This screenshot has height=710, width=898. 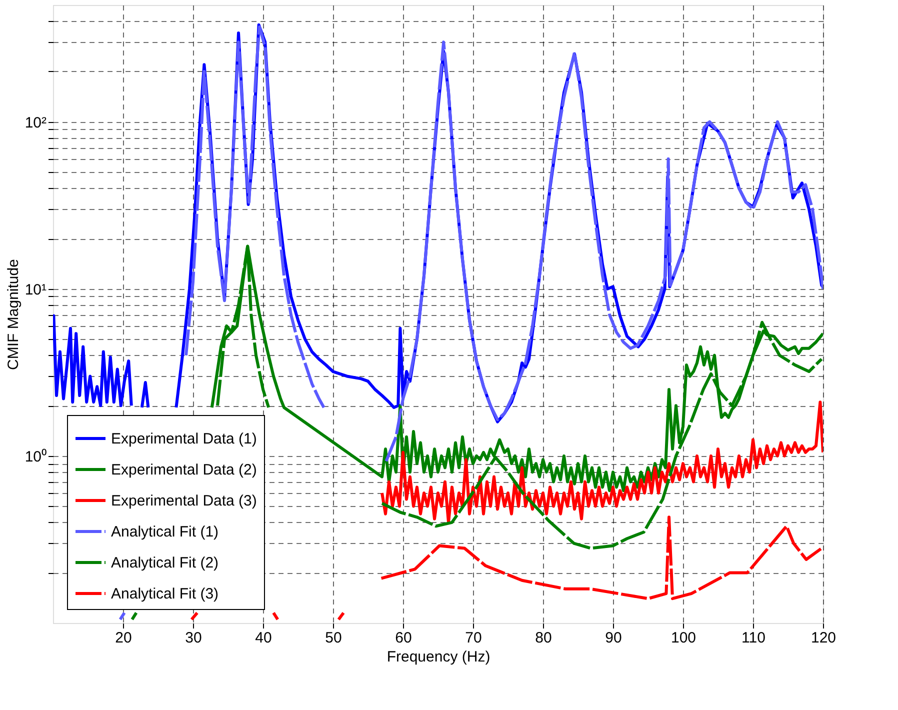 What do you see at coordinates (13, 314) in the screenshot?
I see `y-axis-title: CMIF Magnitude` at bounding box center [13, 314].